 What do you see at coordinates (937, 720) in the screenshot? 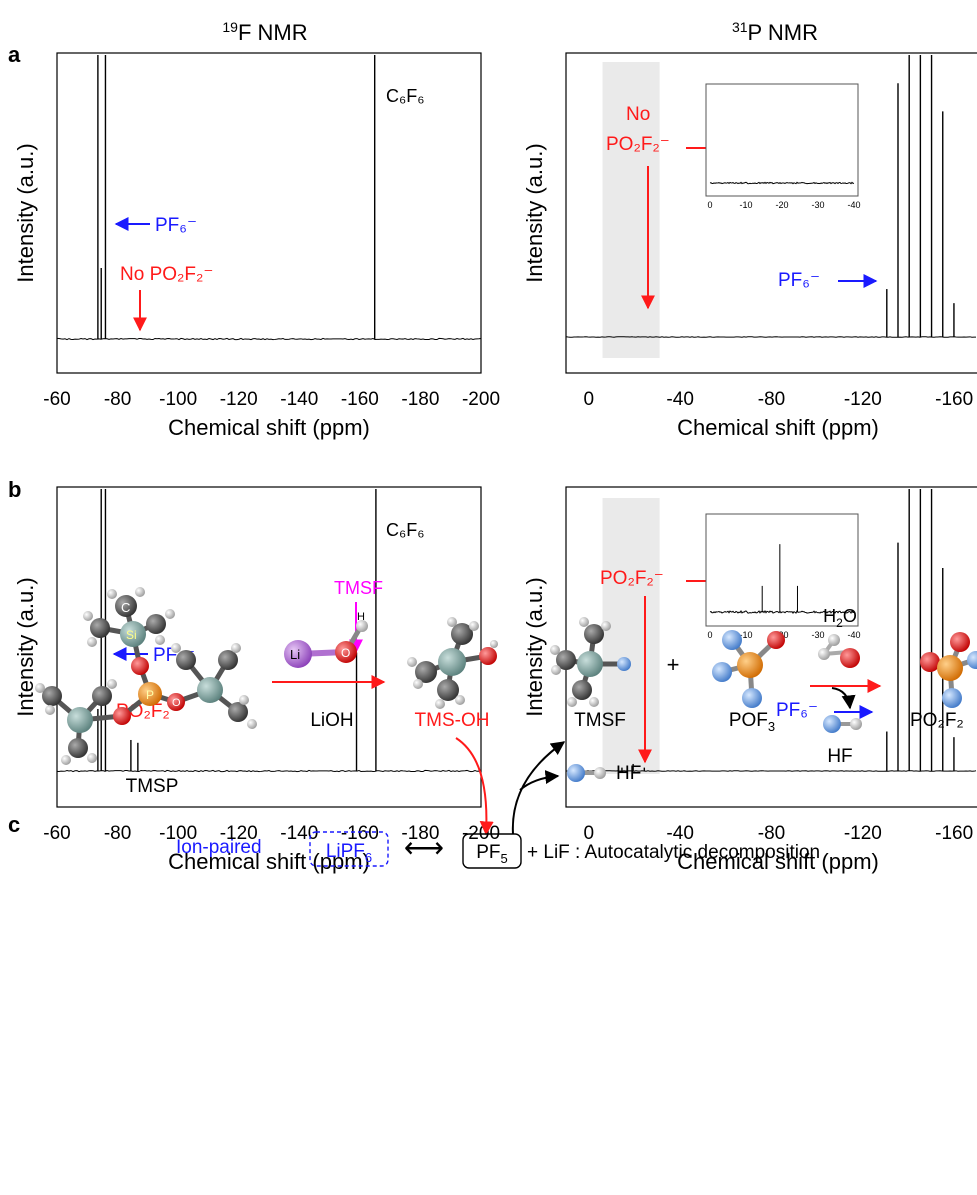
I see `po2f2-label: PO₂F₂` at bounding box center [937, 720].